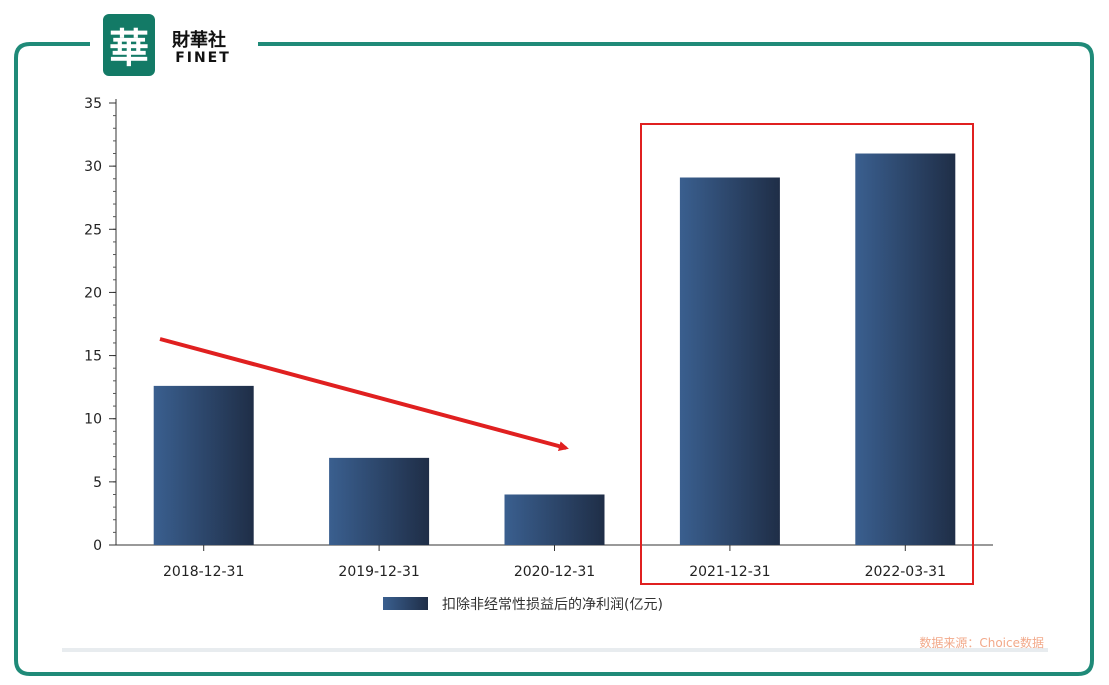  Describe the element at coordinates (97, 546) in the screenshot. I see `y-tick-label: 0` at that location.